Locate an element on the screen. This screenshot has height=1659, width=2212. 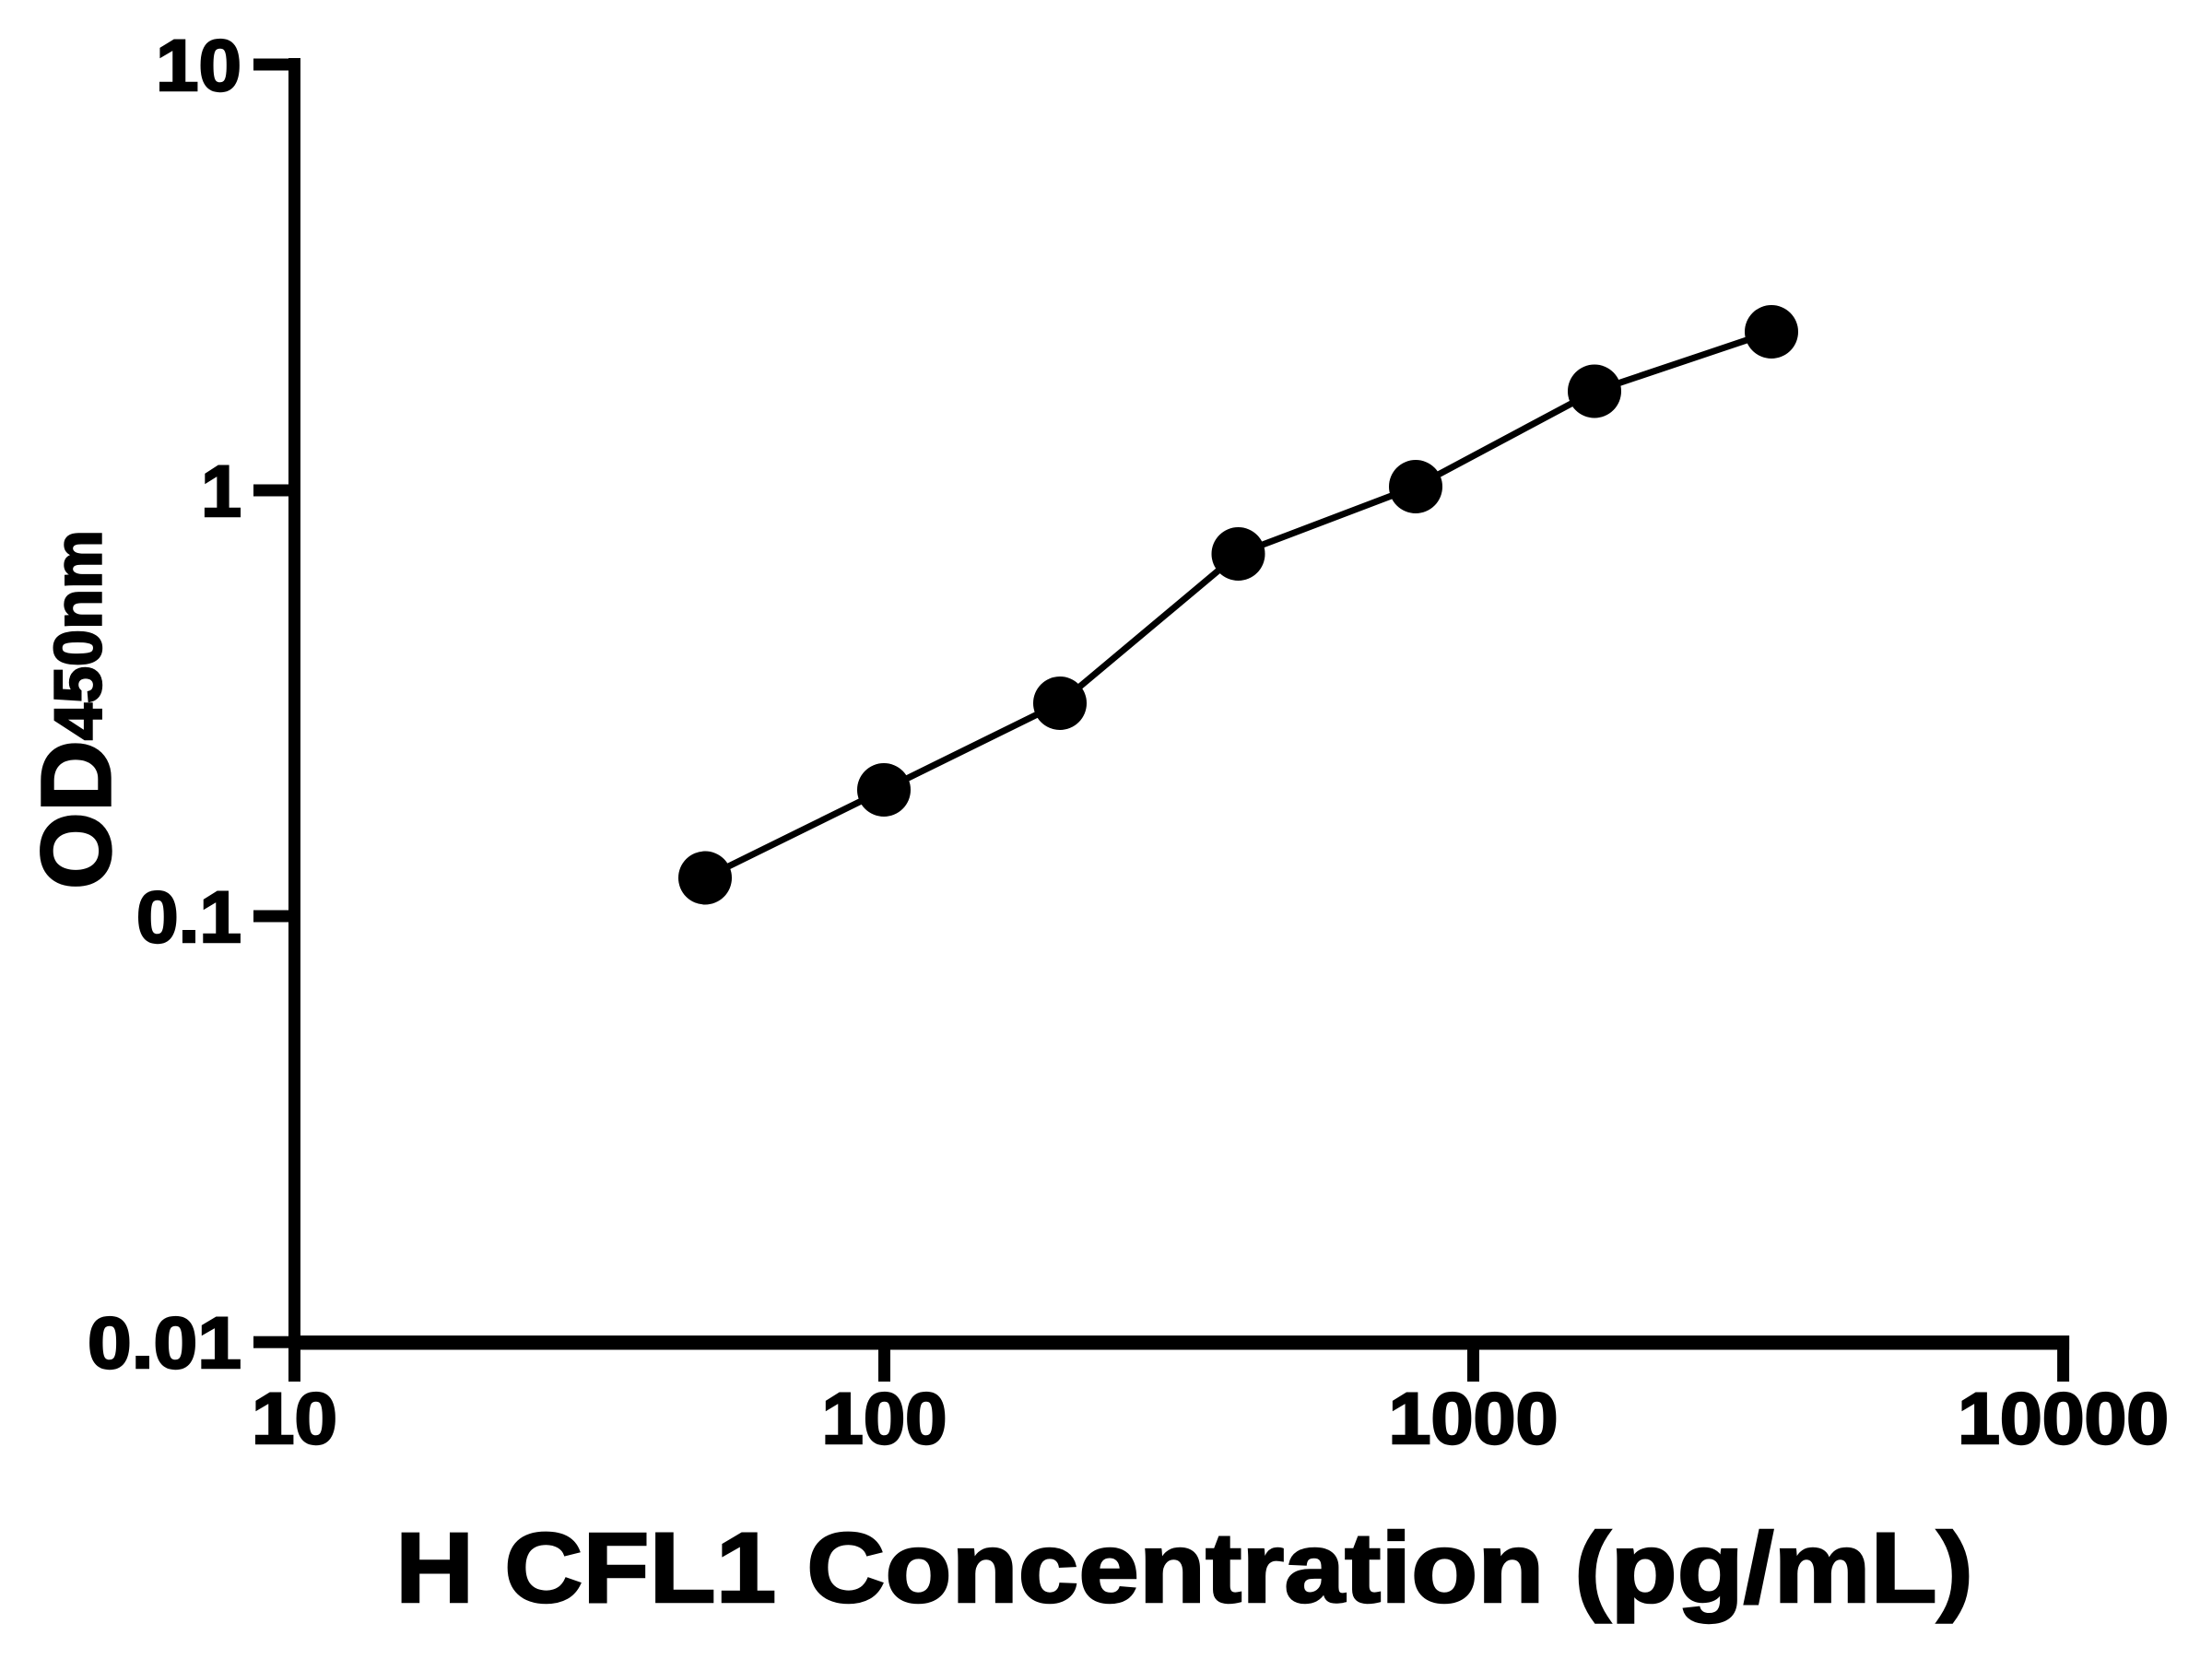
svg-text: 1000 is located at coordinates (1474, 1418).